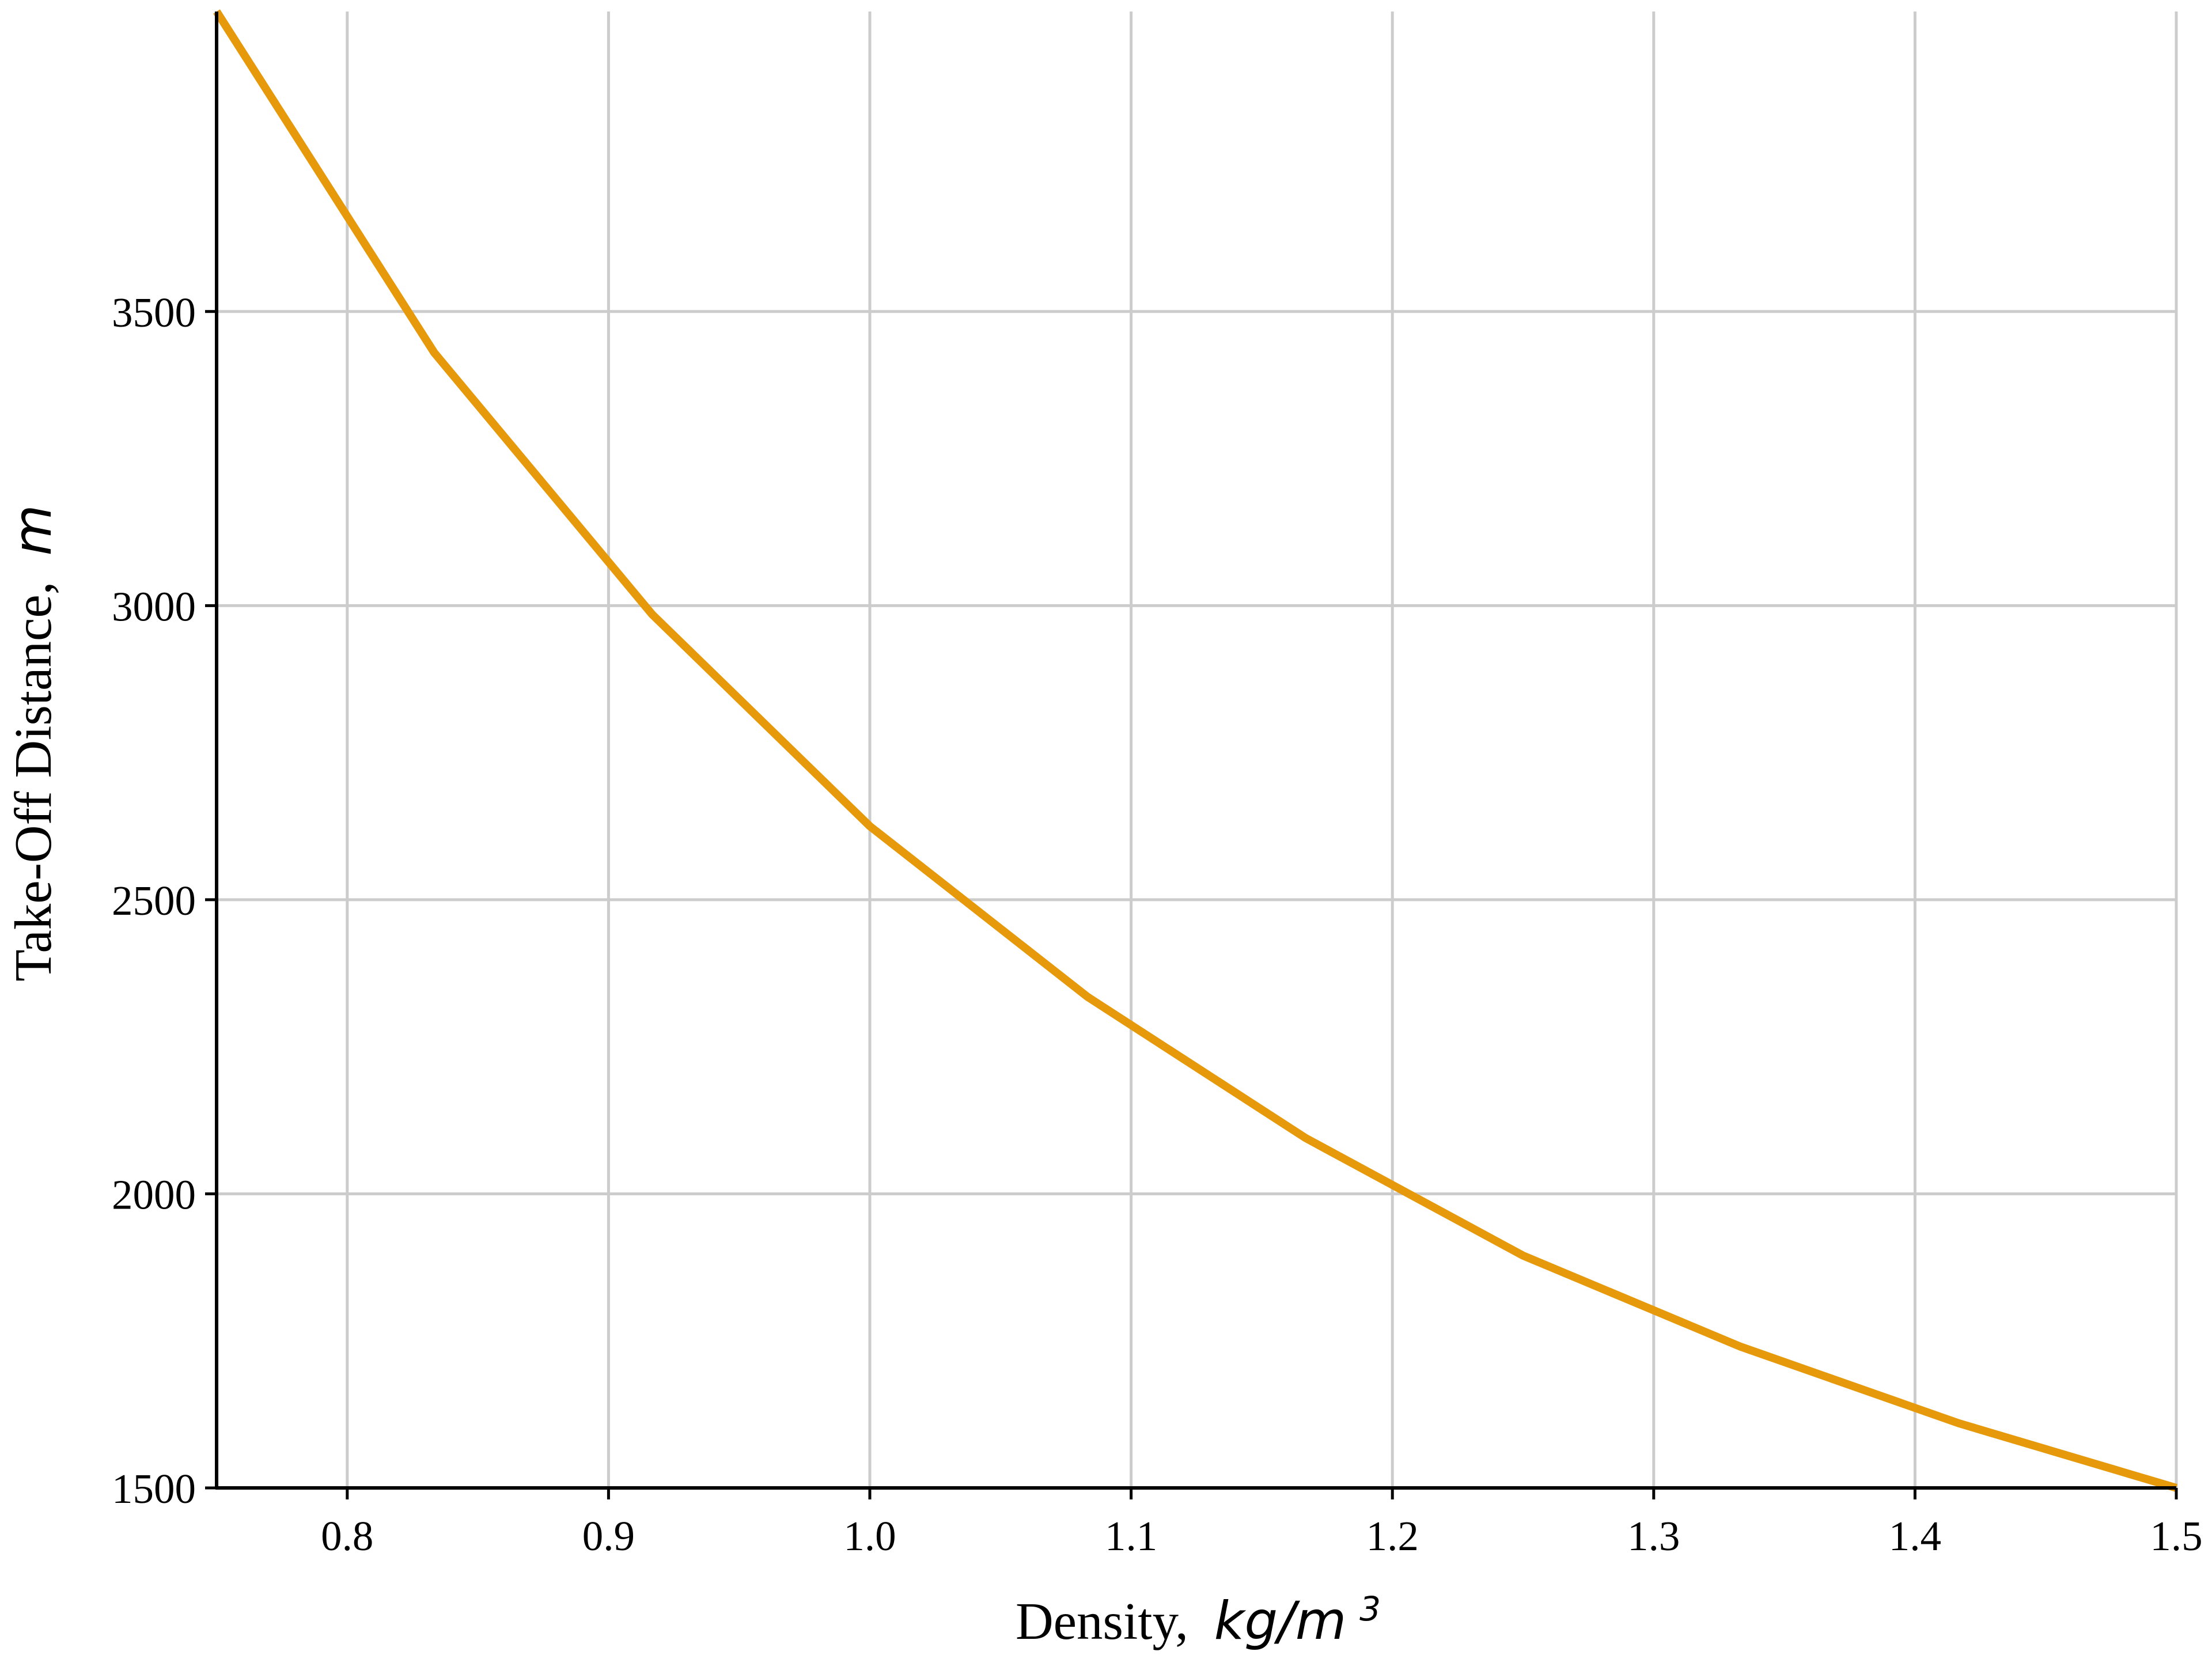 This screenshot has height=1659, width=2212. Describe the element at coordinates (1102, 1621) in the screenshot. I see `x-axis-label-text: Density,` at that location.